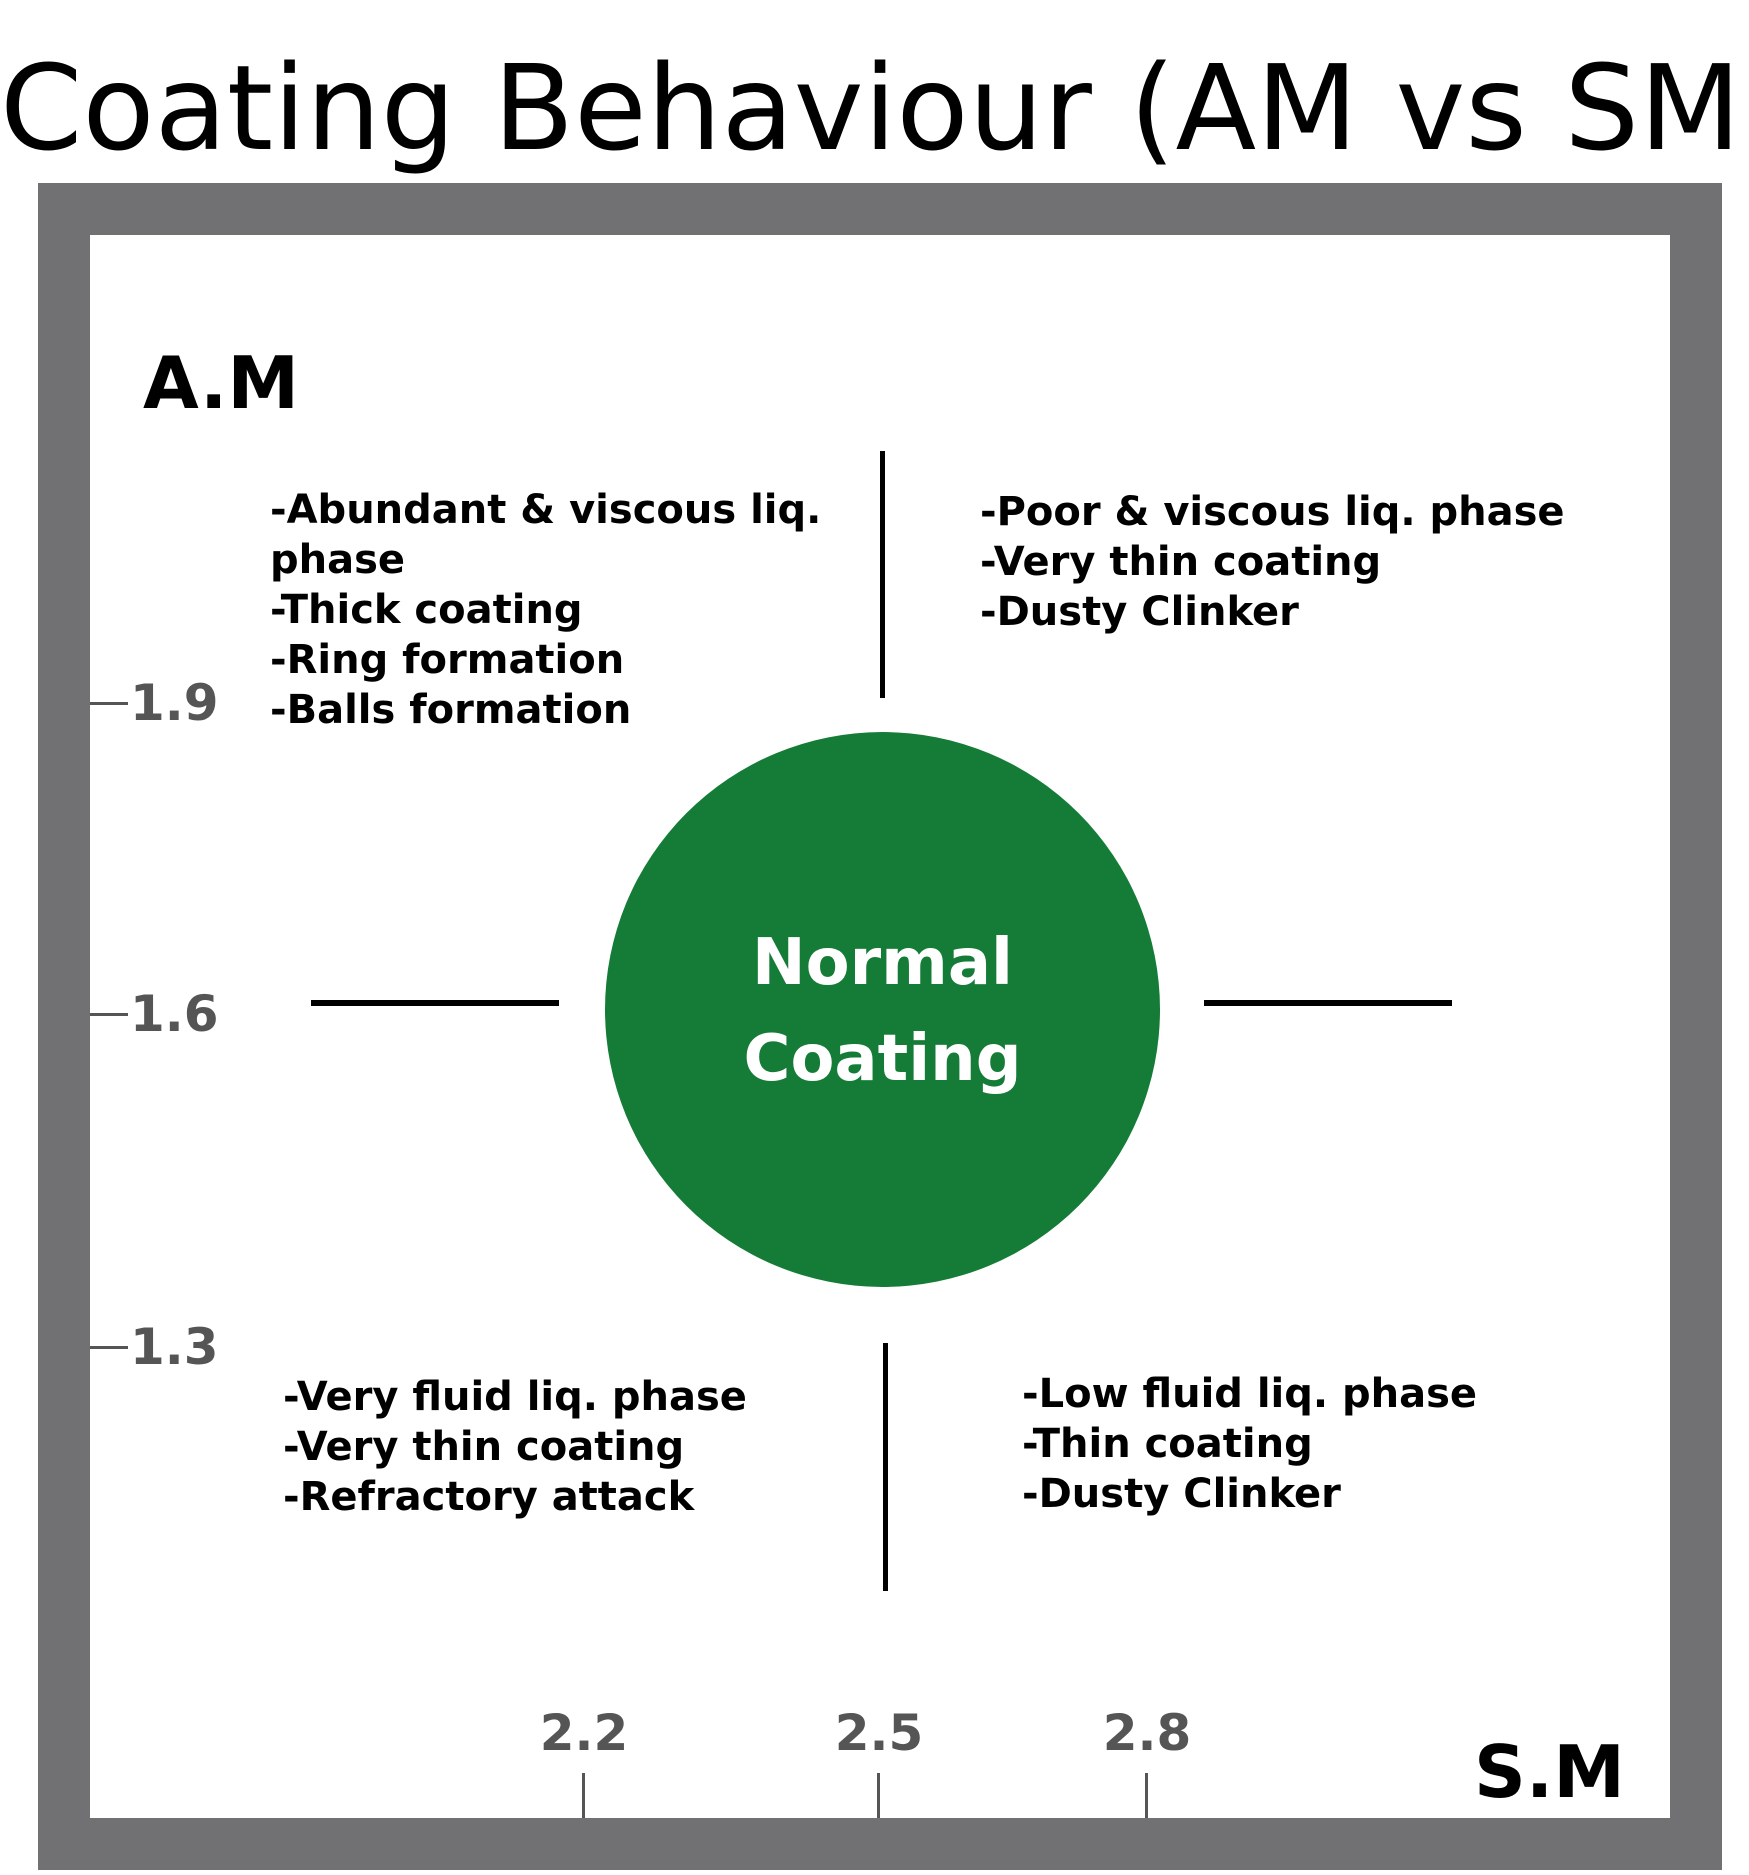 This screenshot has height=1875, width=1749. Describe the element at coordinates (882, 1059) in the screenshot. I see `normal-coating-label-line2: Coating` at that location.